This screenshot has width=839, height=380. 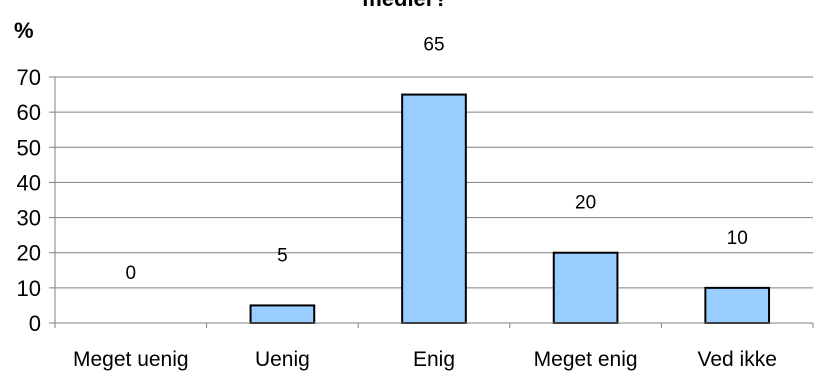 What do you see at coordinates (282, 255) in the screenshot?
I see `data-label: 5` at bounding box center [282, 255].